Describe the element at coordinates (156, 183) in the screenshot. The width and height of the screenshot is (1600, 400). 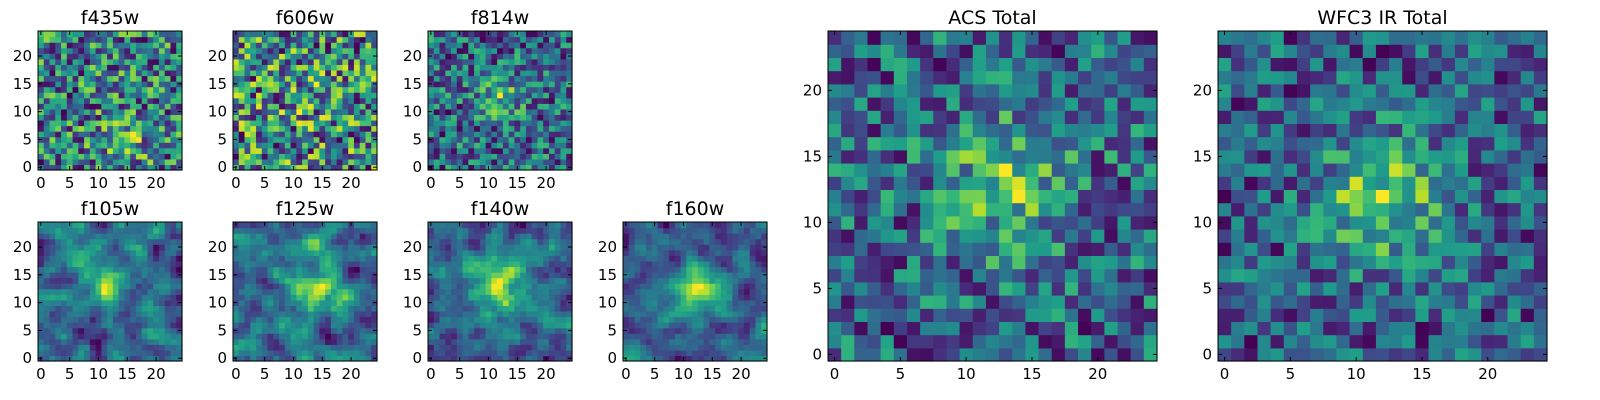
I see `x-tick-label: 20` at that location.